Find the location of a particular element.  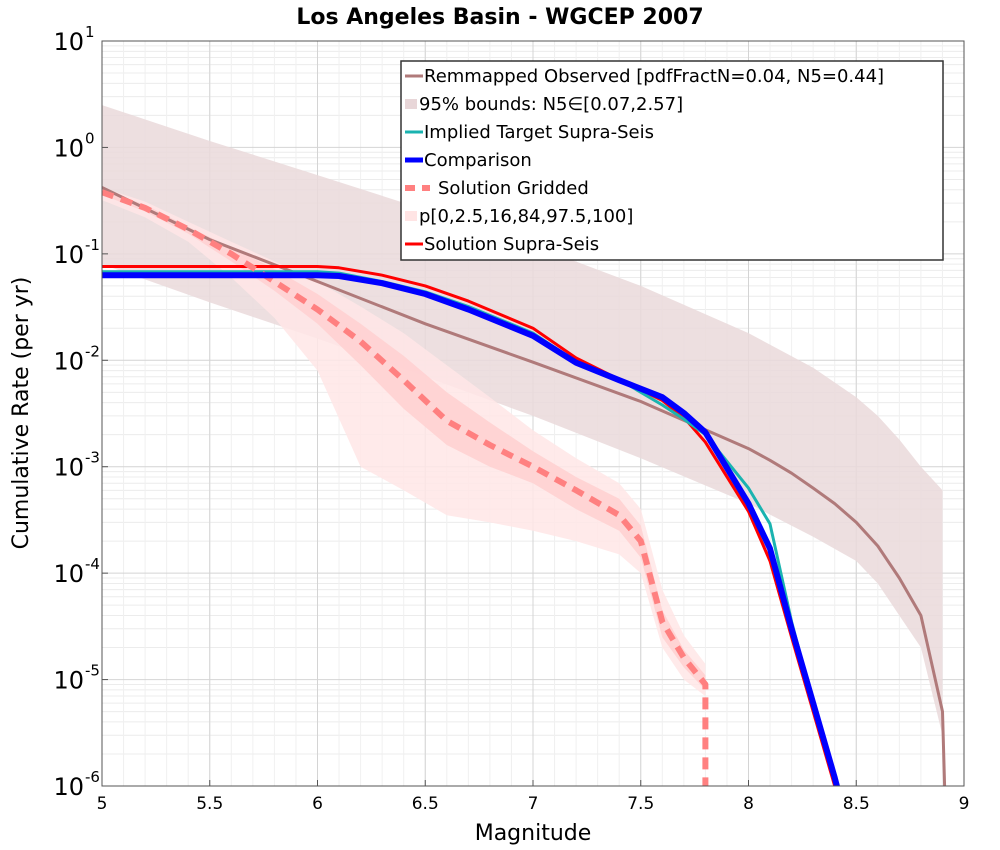

x-tick-label: 9 is located at coordinates (964, 804).